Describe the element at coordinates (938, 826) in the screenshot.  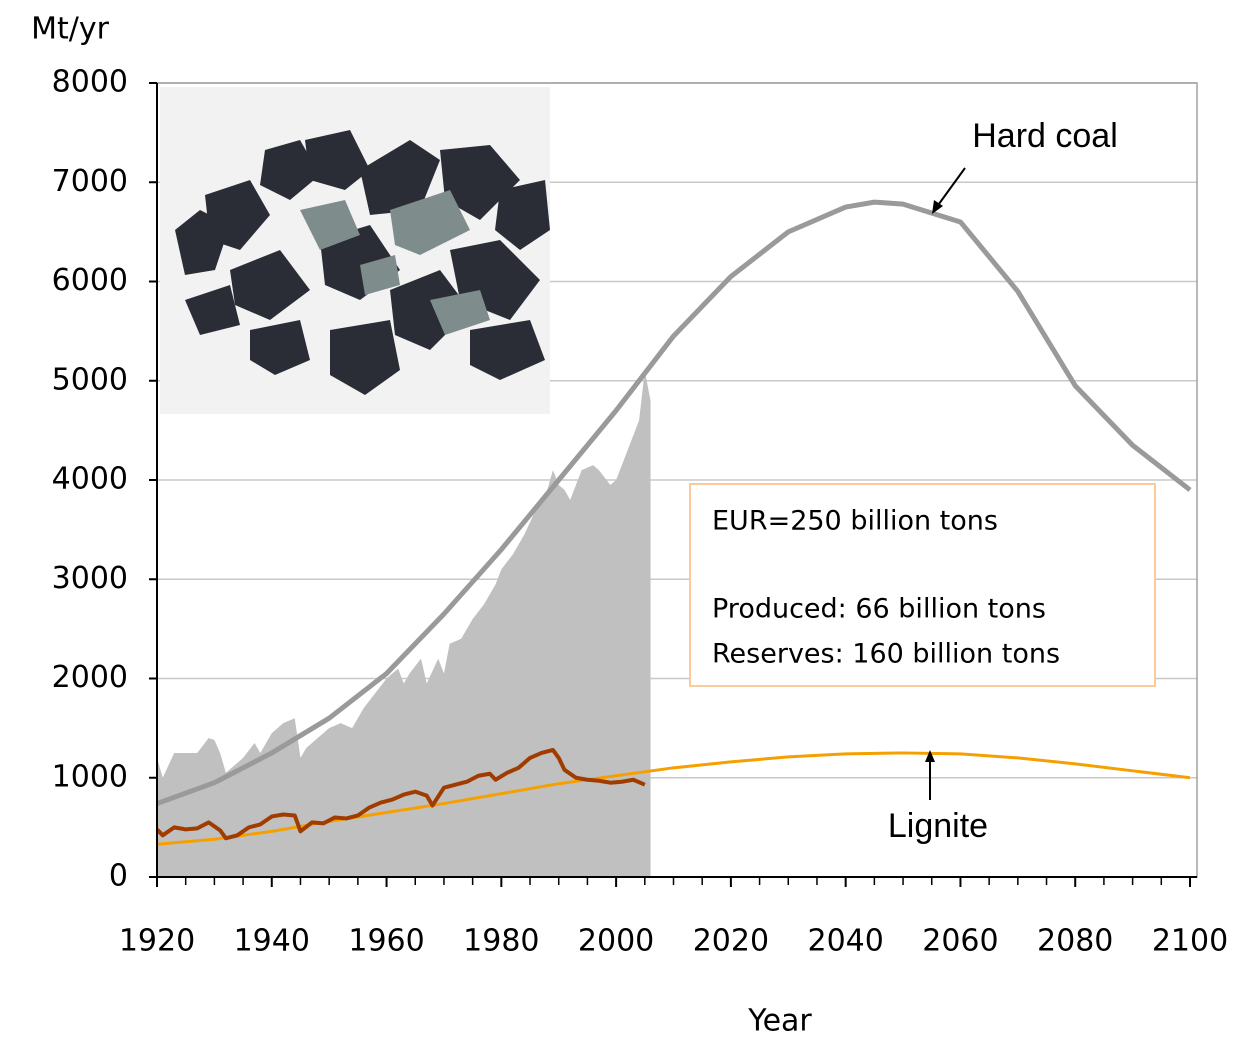
I see `annotation: Lignite` at that location.